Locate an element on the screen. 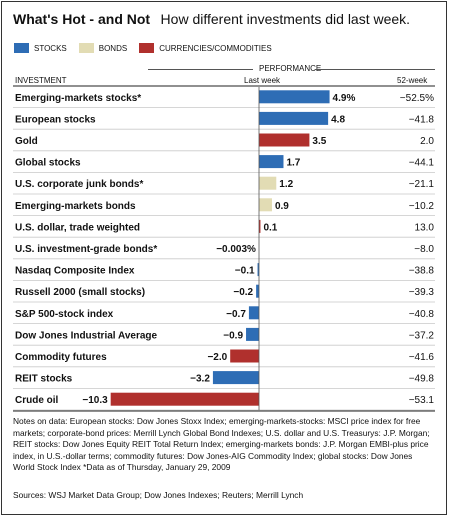 Image resolution: width=450 pixels, height=518 pixels. value-label-russell-2000-small-stocks: −0.2 is located at coordinates (243, 292).